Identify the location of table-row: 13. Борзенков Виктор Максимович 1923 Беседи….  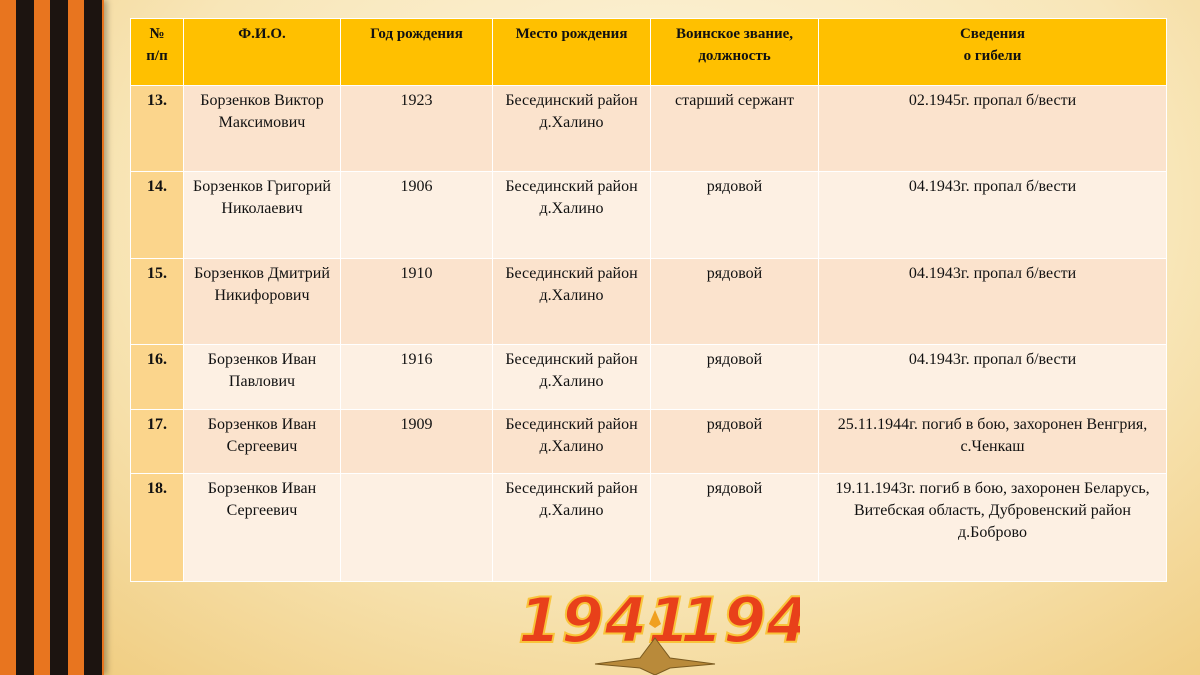
(648, 128).